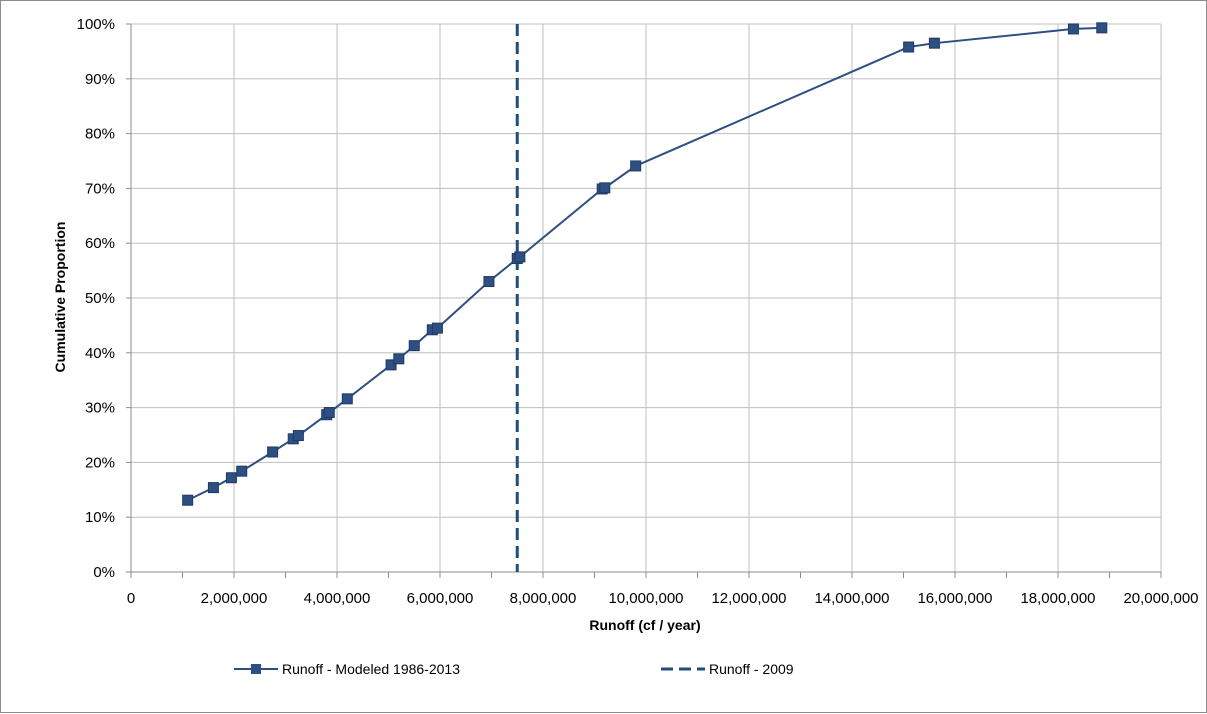 The image size is (1207, 714). Describe the element at coordinates (748, 598) in the screenshot. I see `x-tick-label: 12,000,000` at that location.